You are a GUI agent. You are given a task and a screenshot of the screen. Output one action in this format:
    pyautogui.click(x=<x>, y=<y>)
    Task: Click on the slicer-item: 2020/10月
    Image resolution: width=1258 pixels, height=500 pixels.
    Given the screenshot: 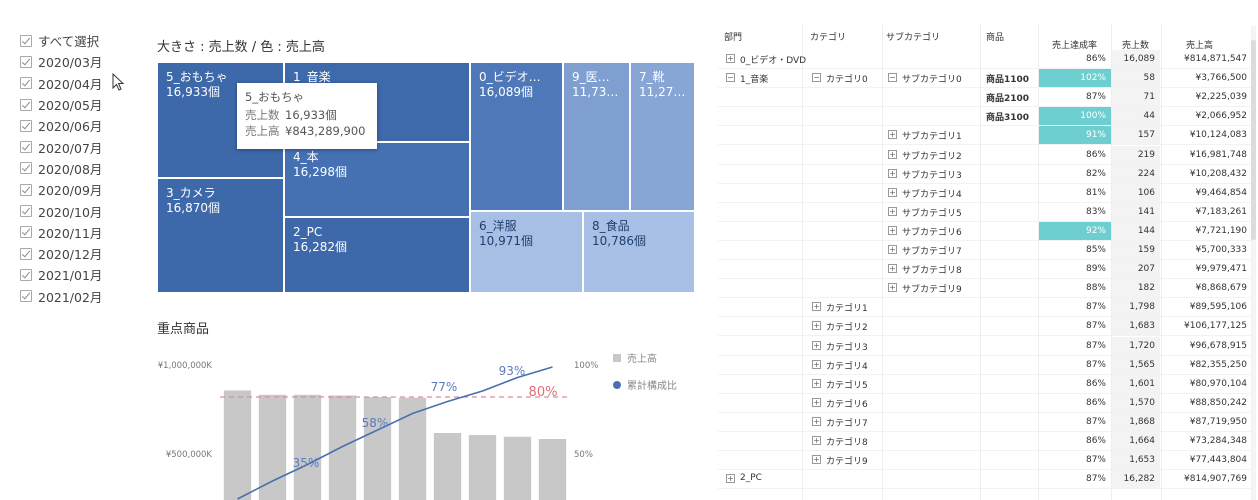 What is the action you would take?
    pyautogui.click(x=80, y=210)
    